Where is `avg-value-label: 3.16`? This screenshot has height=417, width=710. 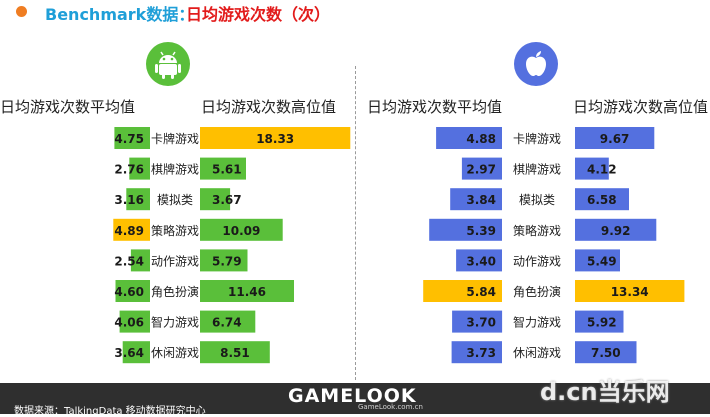
avg-value-label: 3.16 is located at coordinates (129, 200).